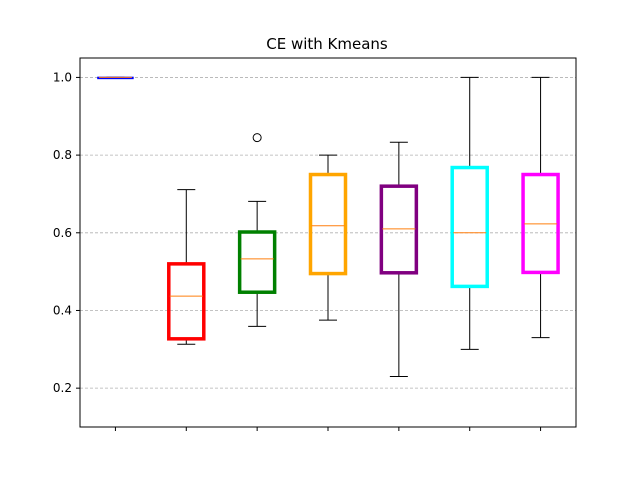 The width and height of the screenshot is (640, 484). What do you see at coordinates (257, 138) in the screenshot?
I see `outlier-point` at bounding box center [257, 138].